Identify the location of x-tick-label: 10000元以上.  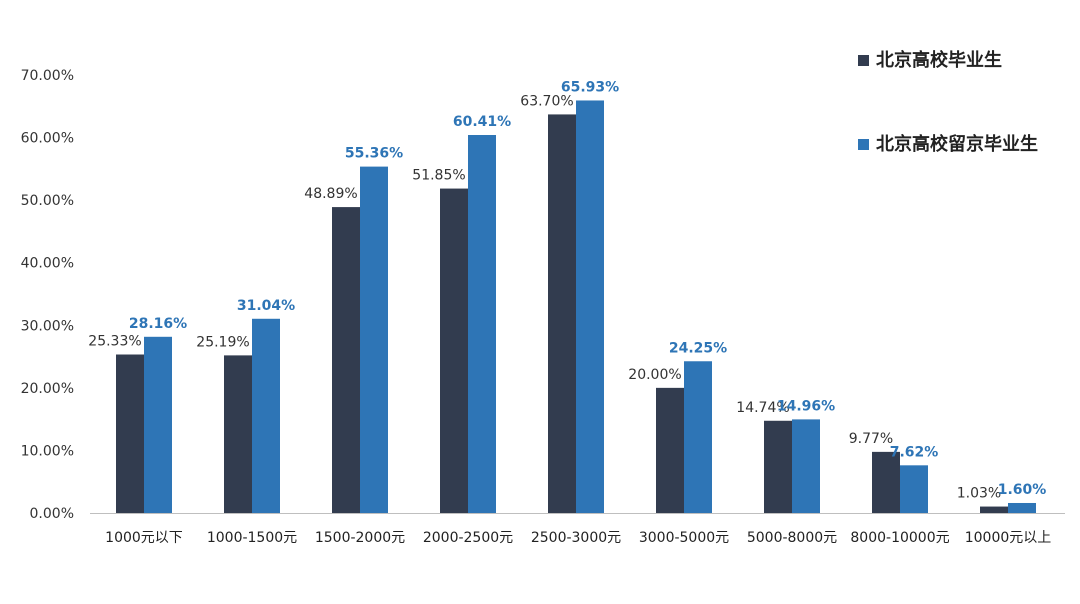
(1008, 538).